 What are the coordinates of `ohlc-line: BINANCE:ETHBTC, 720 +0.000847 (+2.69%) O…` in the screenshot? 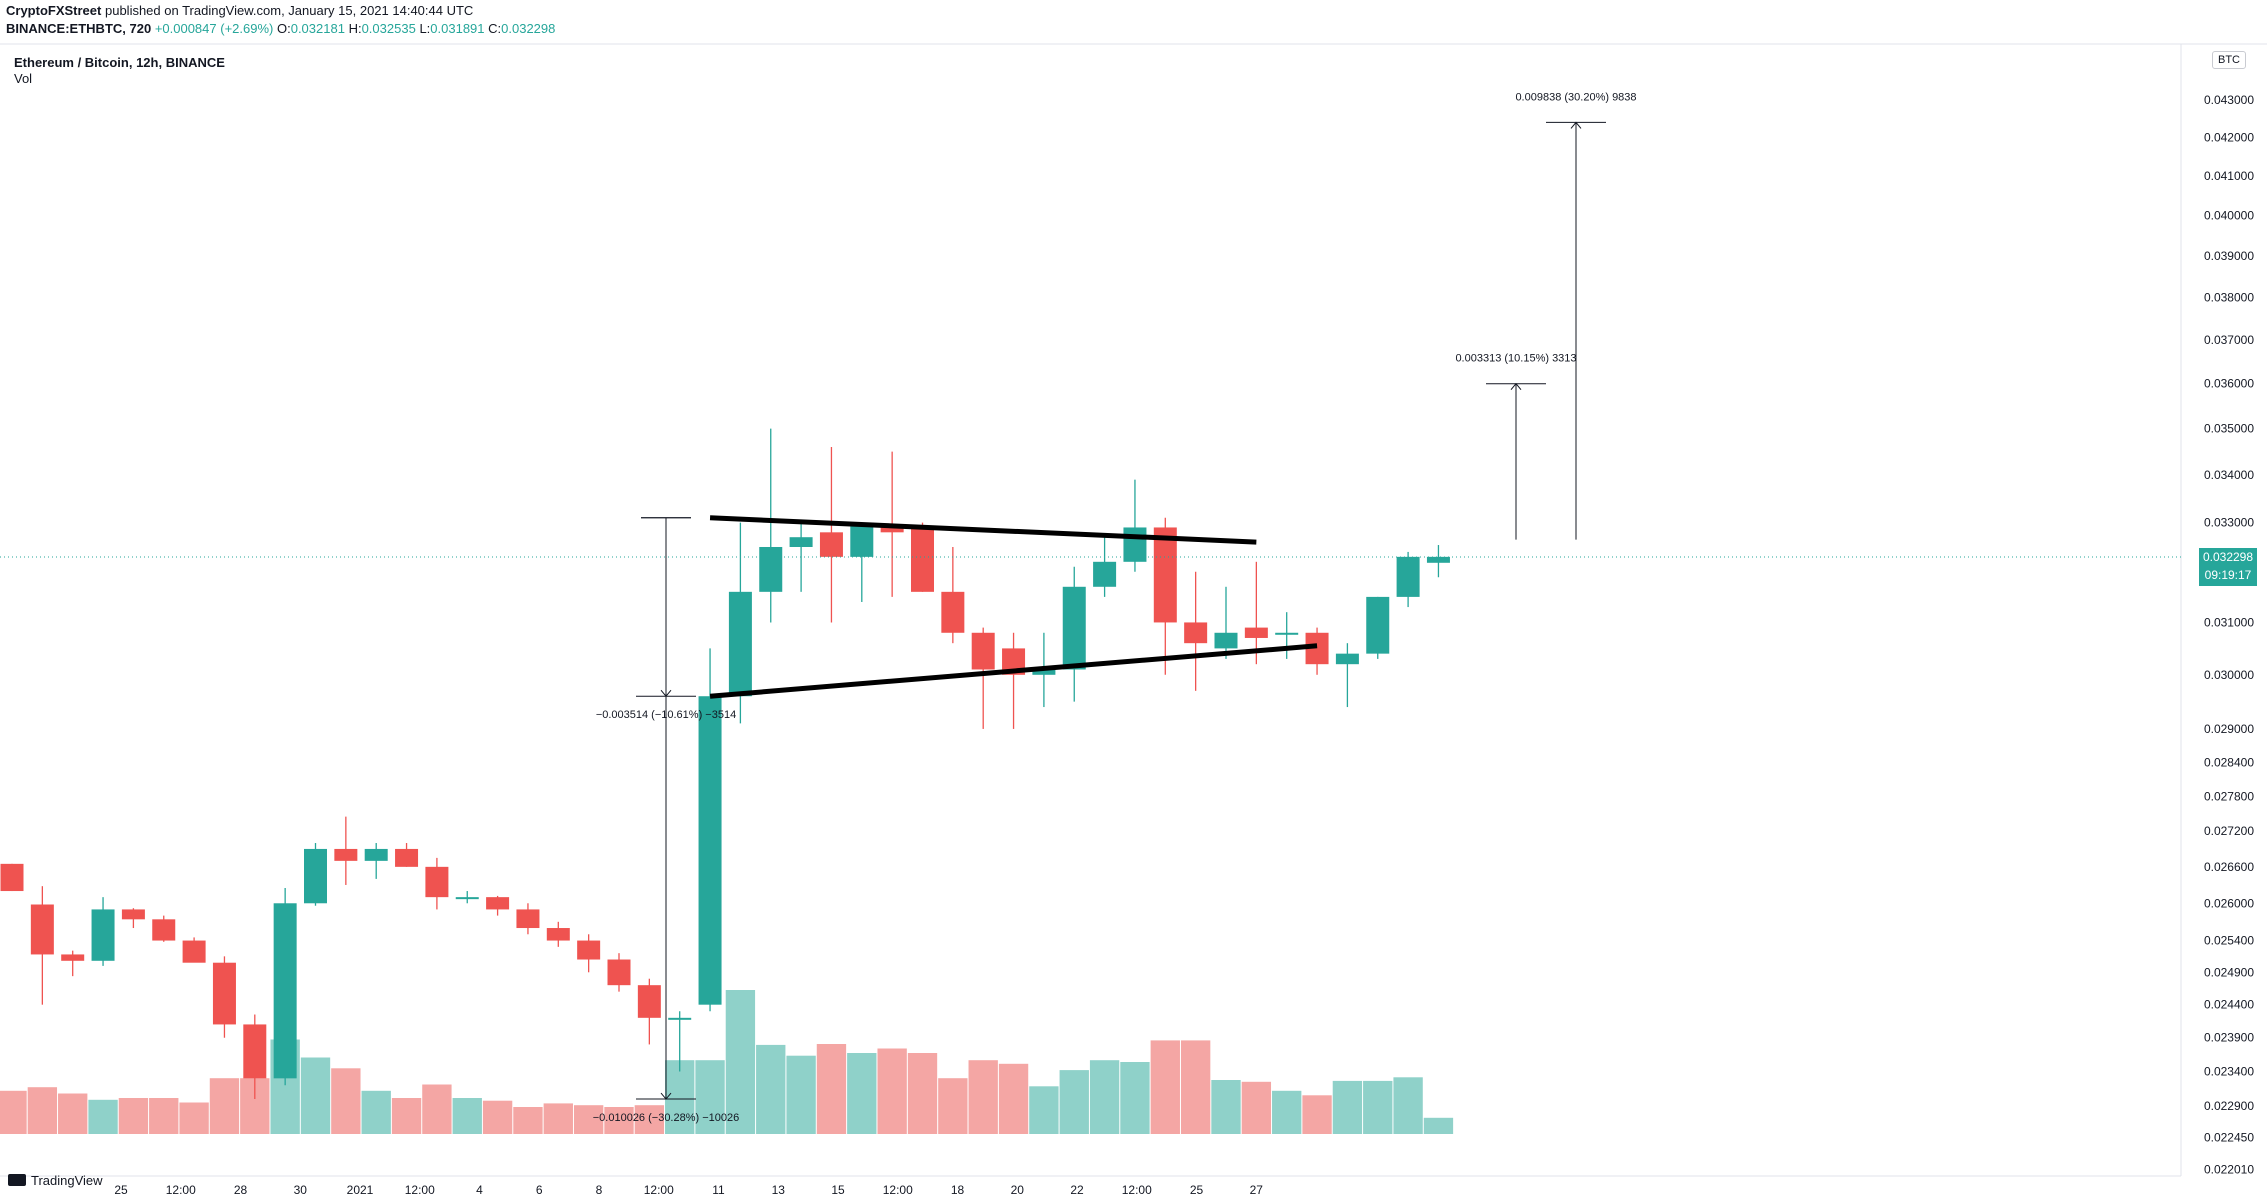 It's located at (280, 28).